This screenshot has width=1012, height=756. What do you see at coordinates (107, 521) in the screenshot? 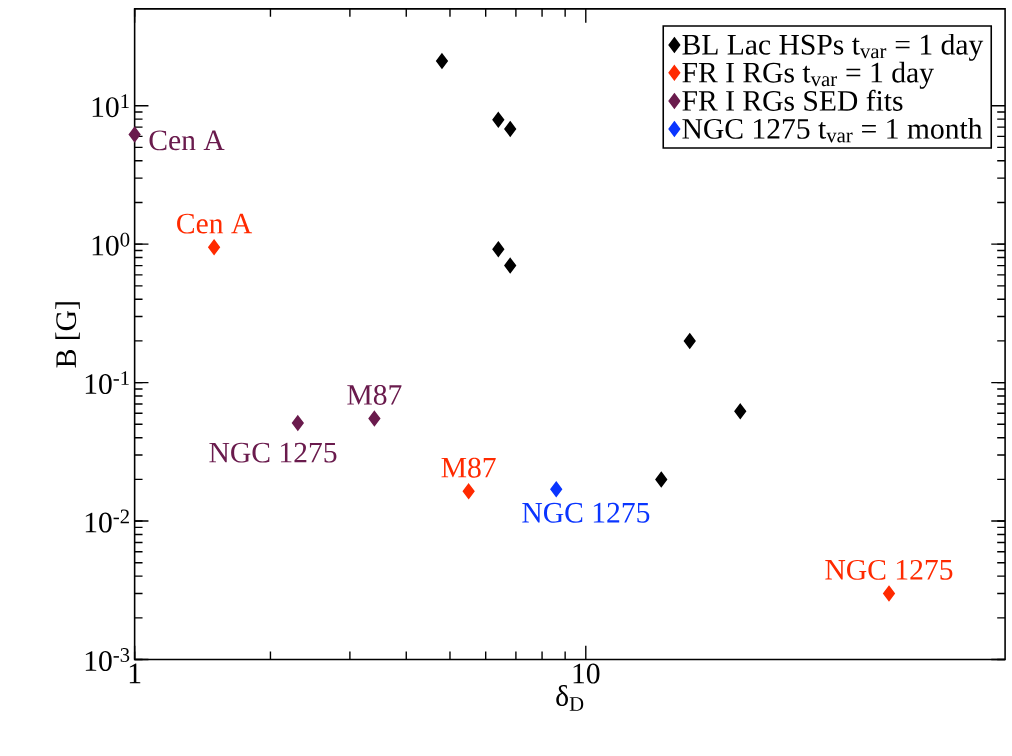
I see `y-tick-label: 10$^{-2}$` at bounding box center [107, 521].